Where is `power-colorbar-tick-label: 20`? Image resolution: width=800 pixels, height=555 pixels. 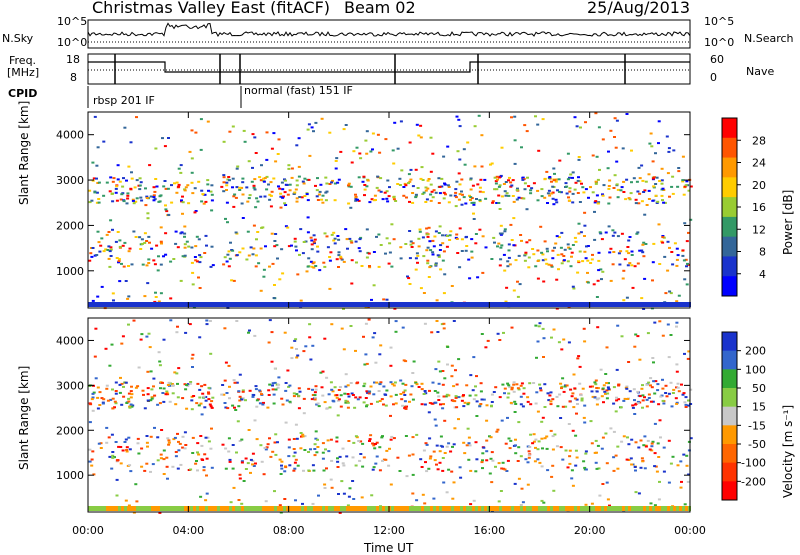 power-colorbar-tick-label: 20 is located at coordinates (759, 185).